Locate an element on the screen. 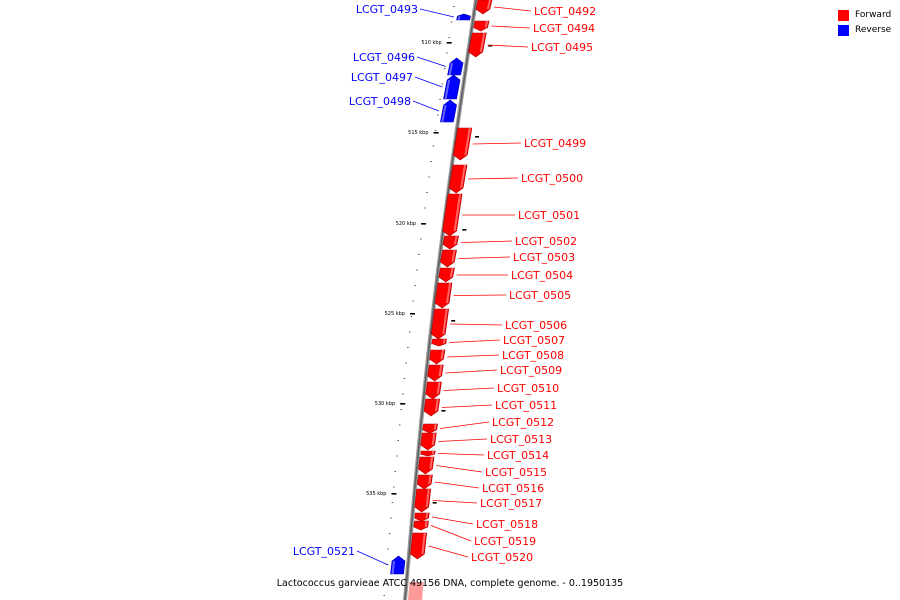 This screenshot has width=900, height=600. gene-label-lcgt_0504: LCGT_0504 is located at coordinates (515, 275).